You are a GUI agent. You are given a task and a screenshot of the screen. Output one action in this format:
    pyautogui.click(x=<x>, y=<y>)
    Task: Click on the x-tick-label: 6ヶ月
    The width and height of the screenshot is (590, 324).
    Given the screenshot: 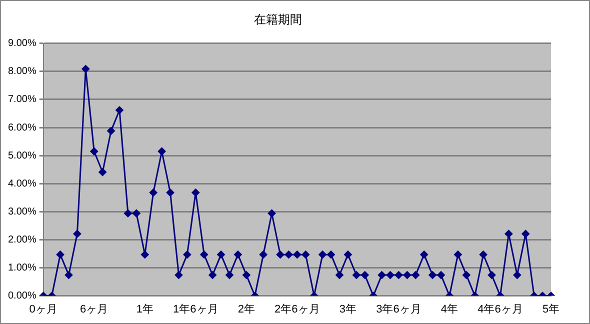 What is the action you would take?
    pyautogui.click(x=94, y=309)
    